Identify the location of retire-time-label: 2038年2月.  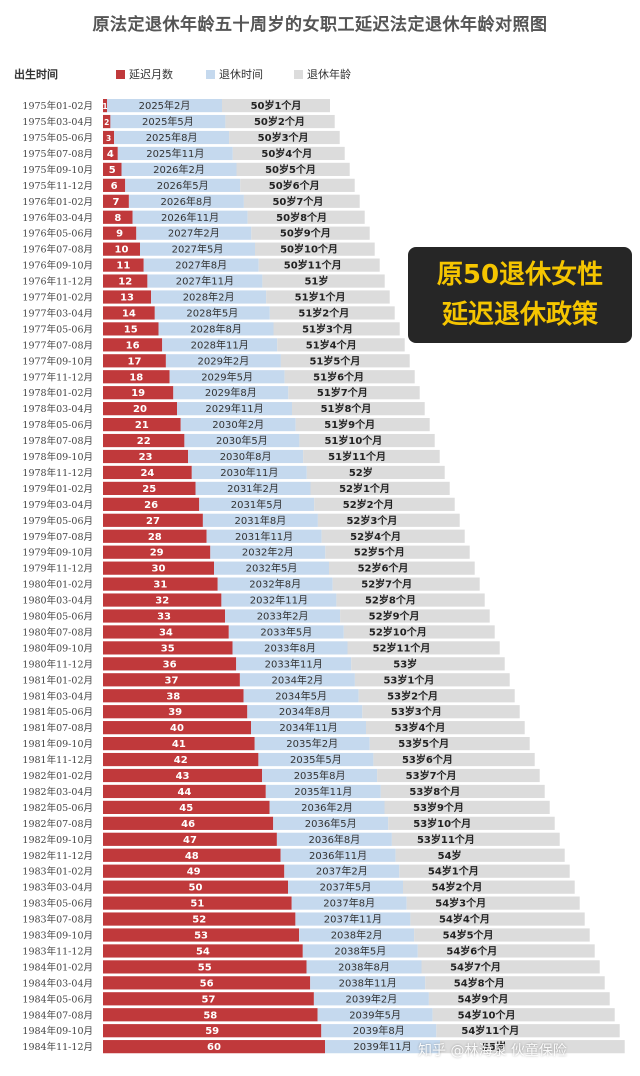
(357, 935).